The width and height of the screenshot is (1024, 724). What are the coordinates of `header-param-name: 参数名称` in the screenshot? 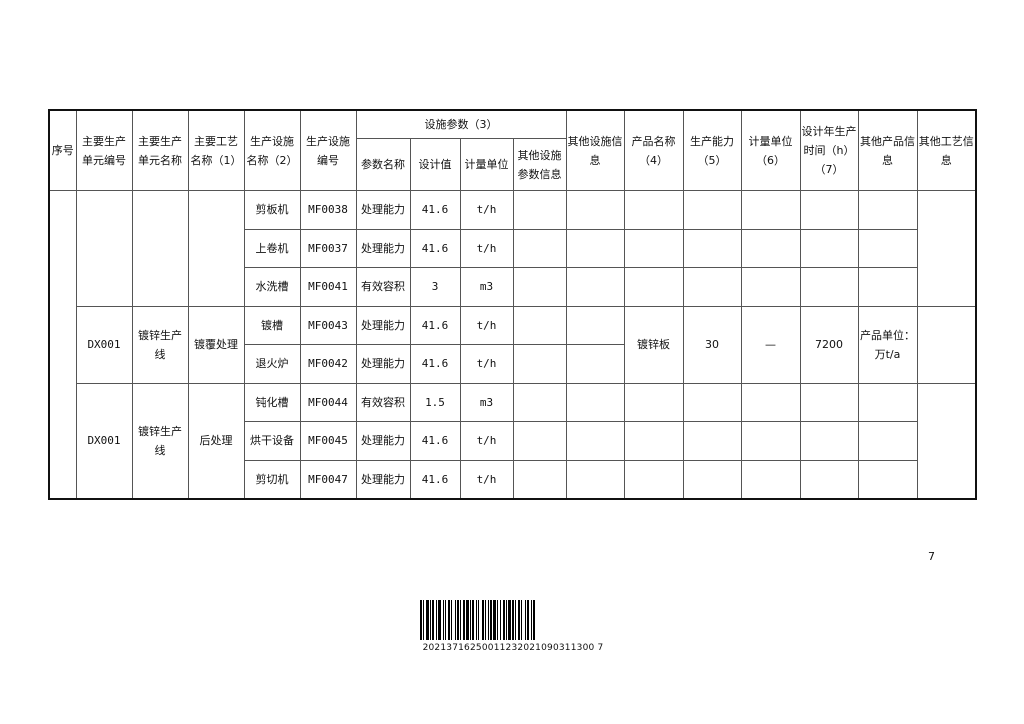 It's located at (383, 164).